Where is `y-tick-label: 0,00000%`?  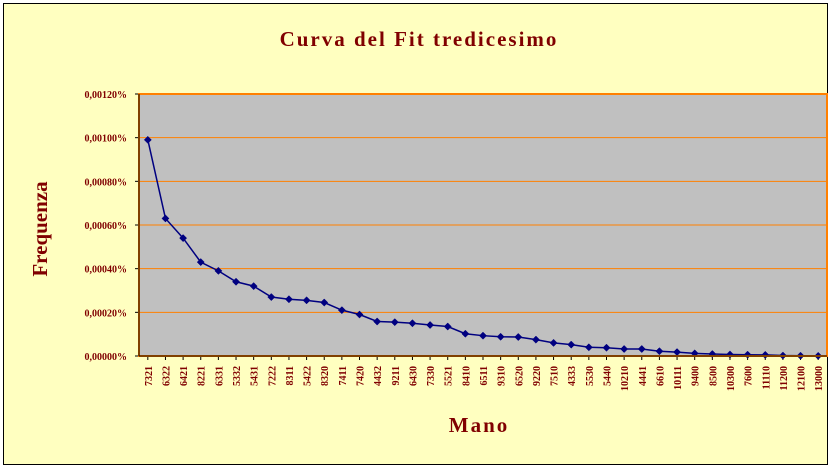 y-tick-label: 0,00000% is located at coordinates (106, 357).